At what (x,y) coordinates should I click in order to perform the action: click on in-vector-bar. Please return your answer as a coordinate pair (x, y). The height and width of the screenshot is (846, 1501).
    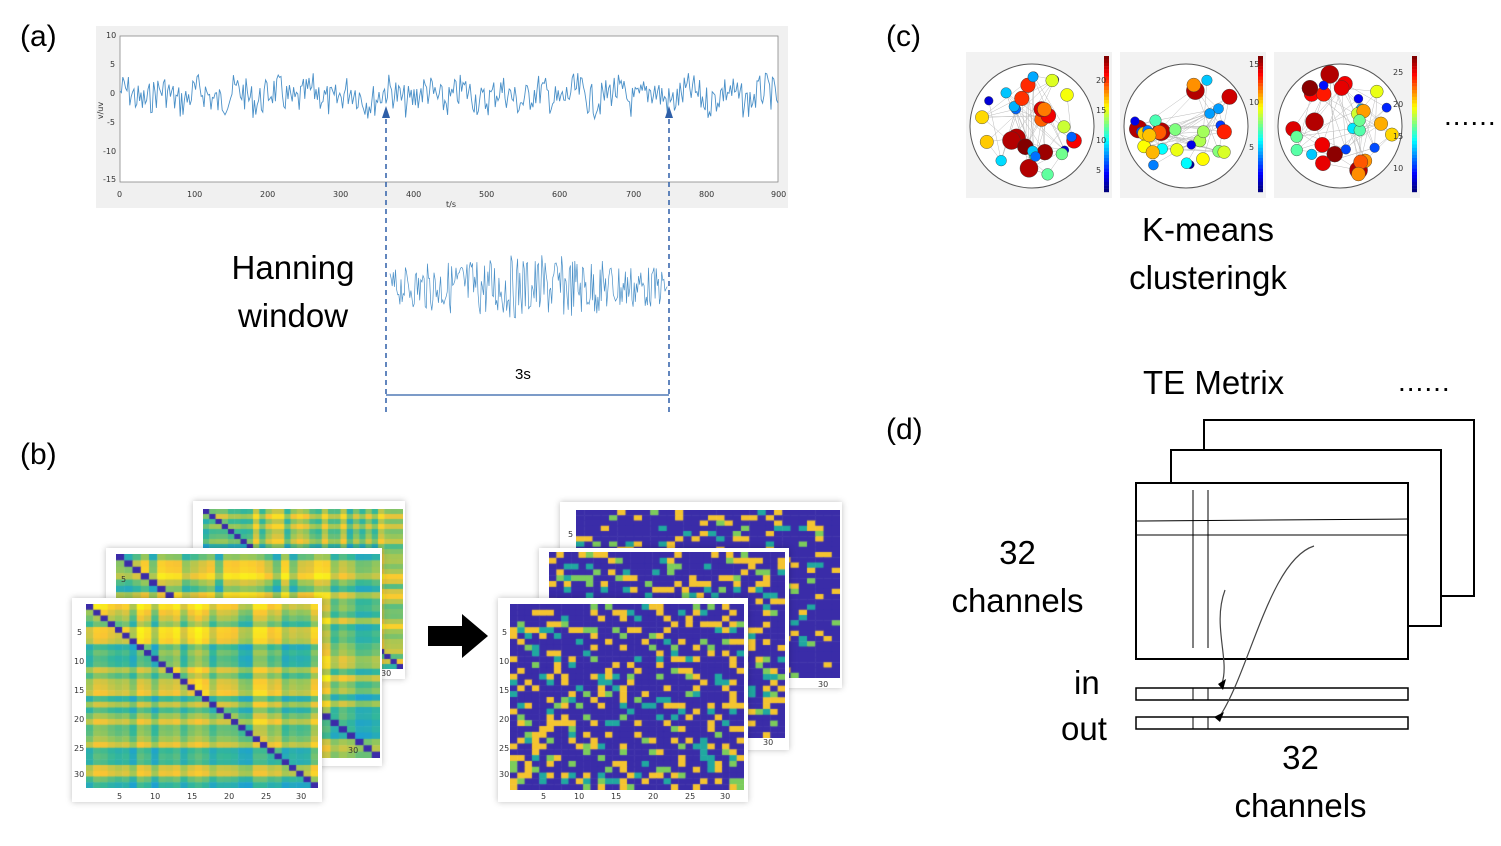
    Looking at the image, I should click on (1272, 694).